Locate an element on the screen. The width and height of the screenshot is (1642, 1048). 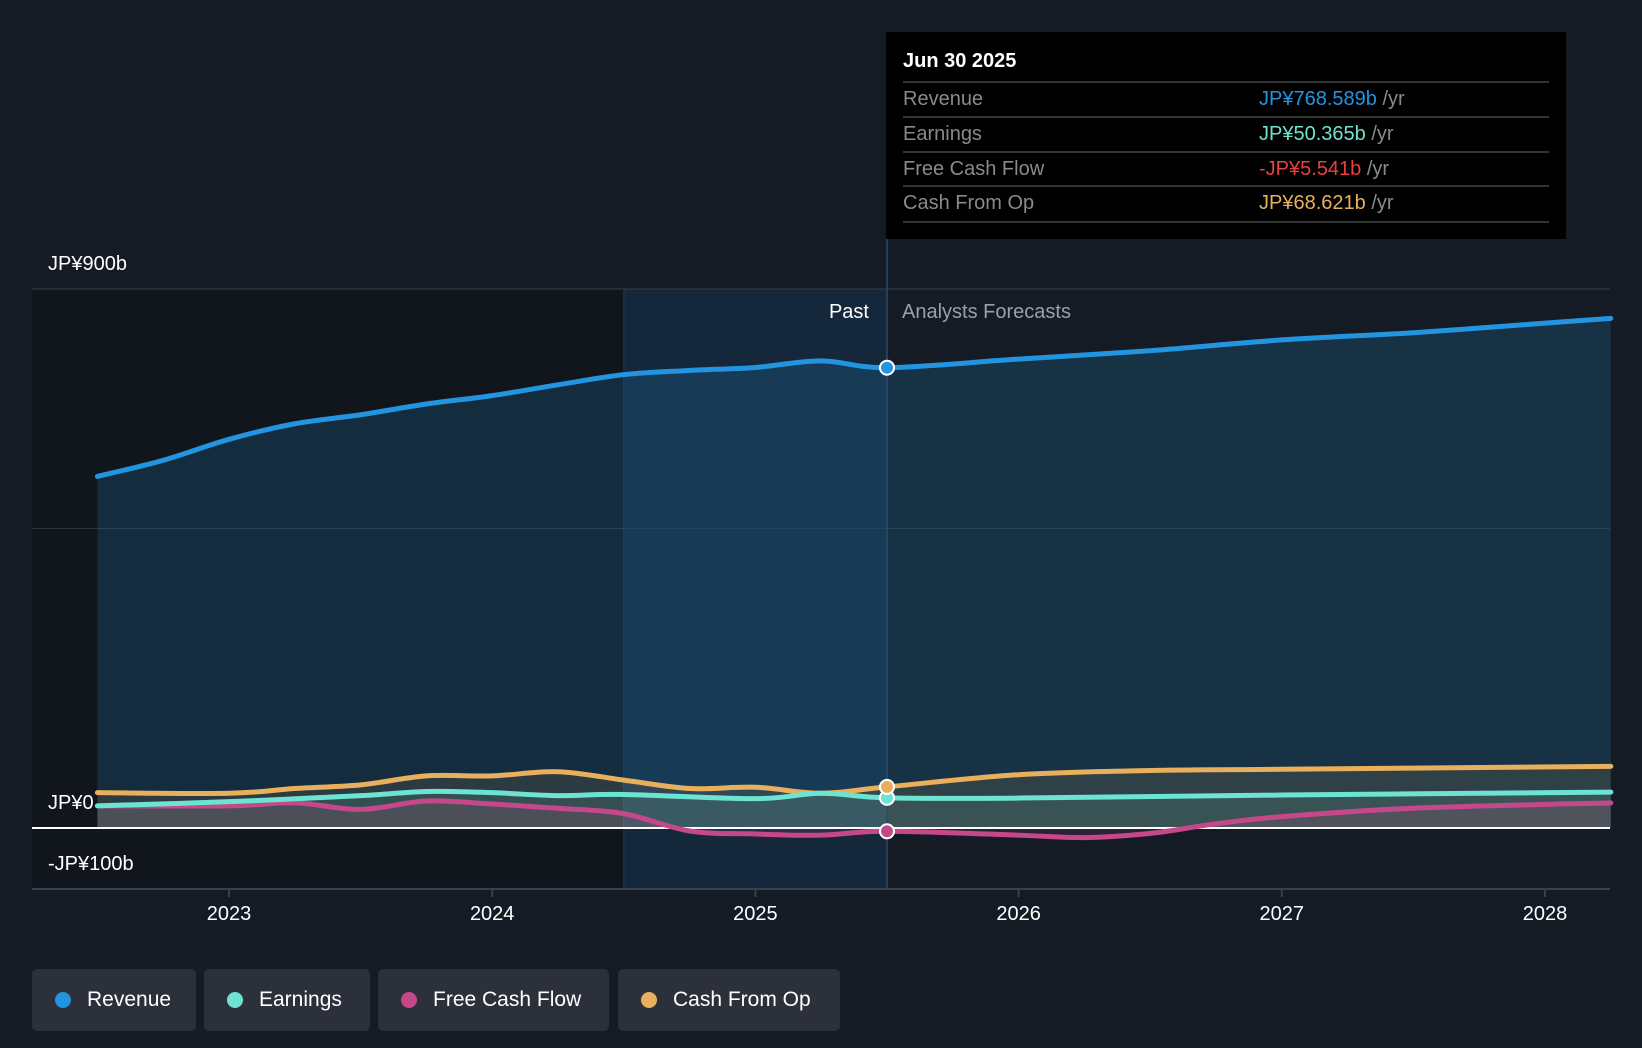
tooltip-value: JP¥50.365b is located at coordinates (1312, 134).